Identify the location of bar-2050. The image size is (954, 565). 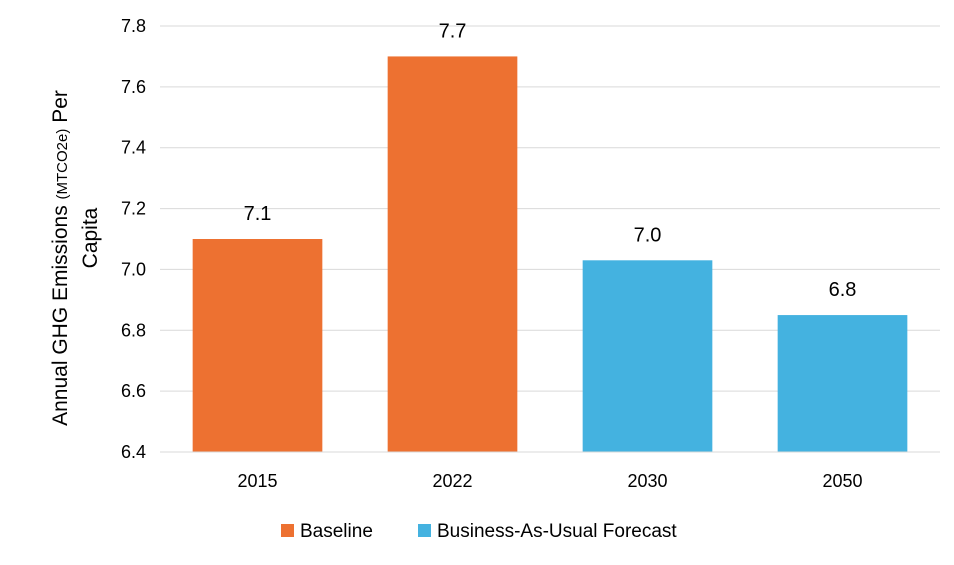
(842, 383).